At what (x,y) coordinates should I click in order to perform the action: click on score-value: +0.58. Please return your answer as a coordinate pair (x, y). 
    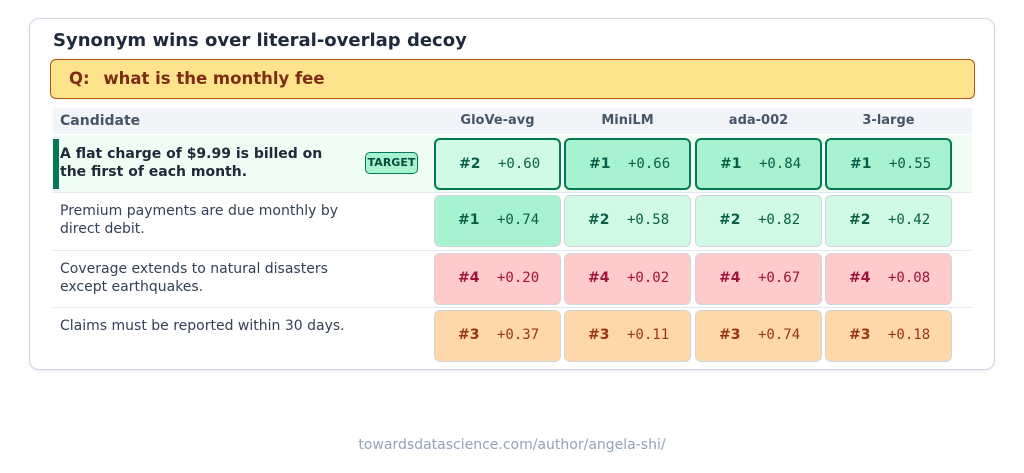
    Looking at the image, I should click on (648, 220).